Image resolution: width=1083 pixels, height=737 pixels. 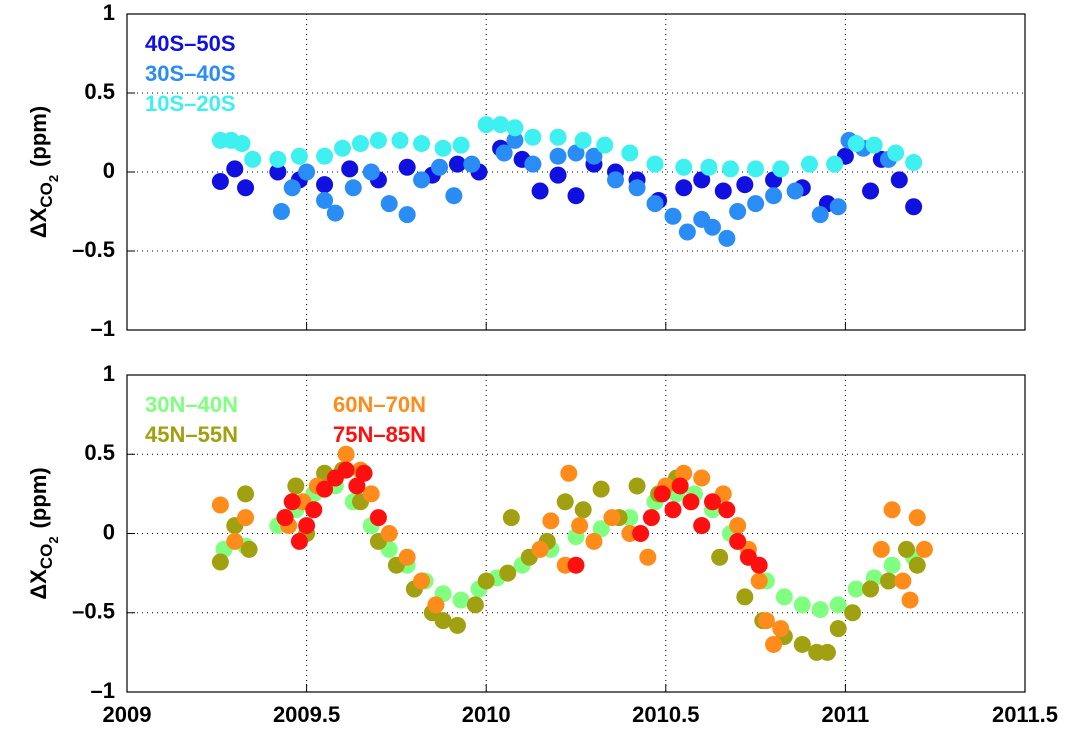 I want to click on x-tick-label: 2010, so click(x=486, y=714).